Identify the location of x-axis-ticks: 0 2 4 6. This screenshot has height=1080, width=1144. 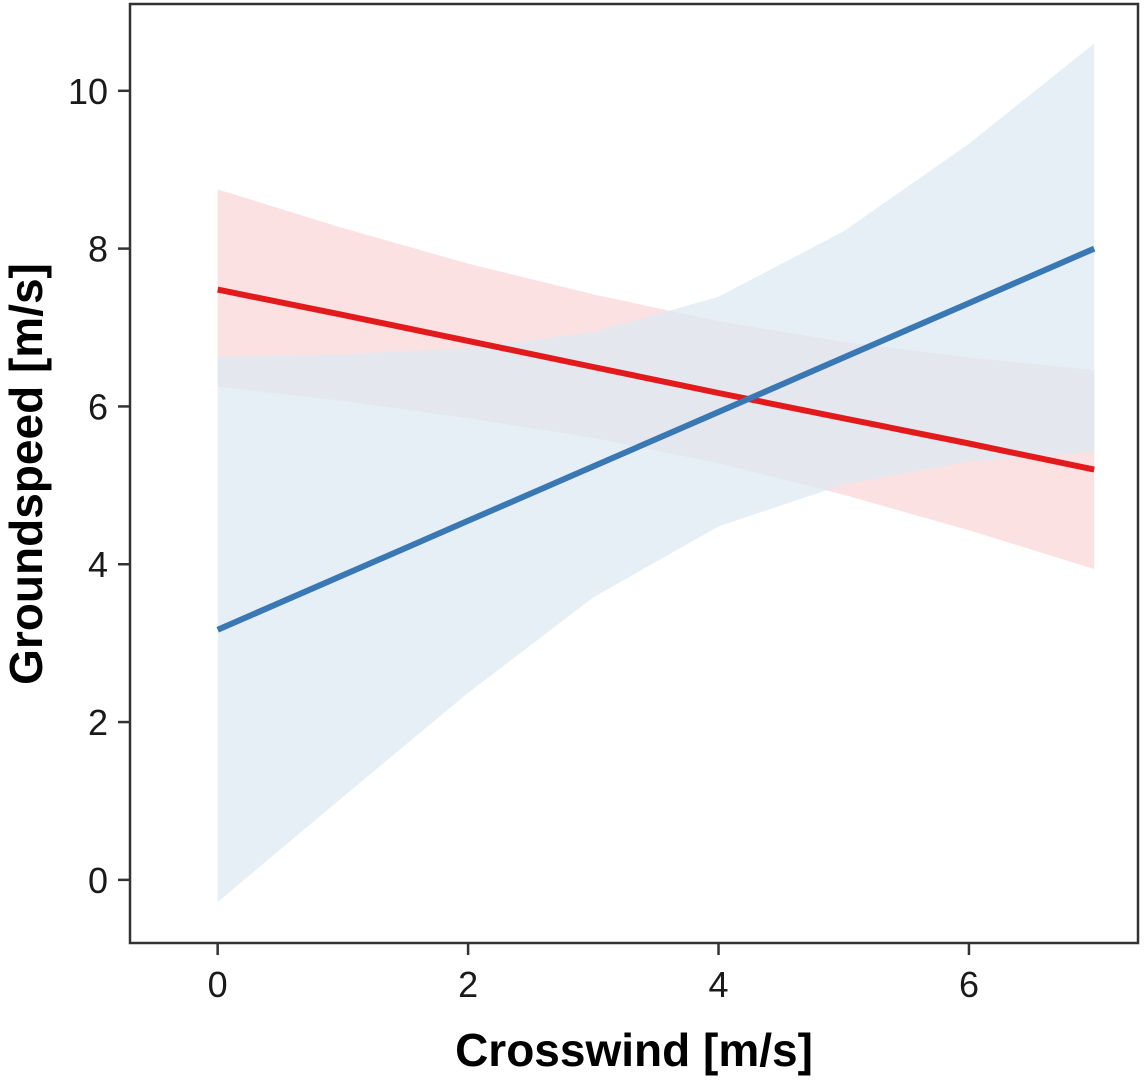
(593, 974).